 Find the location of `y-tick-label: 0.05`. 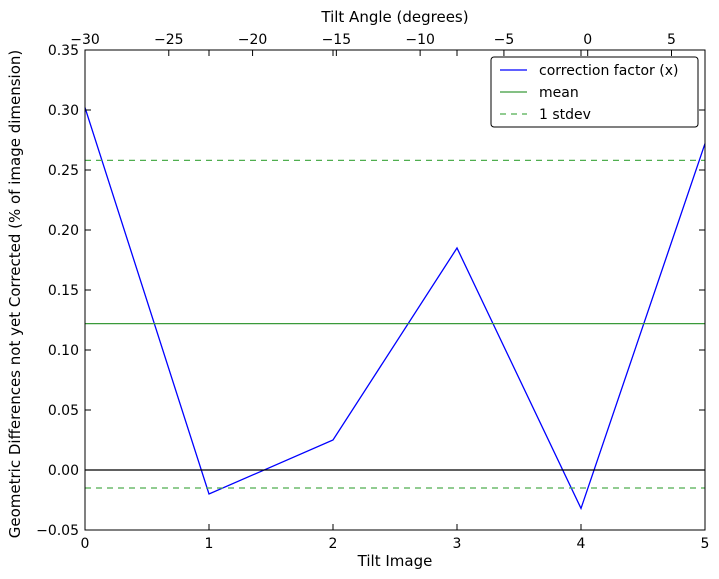

y-tick-label: 0.05 is located at coordinates (63, 411).